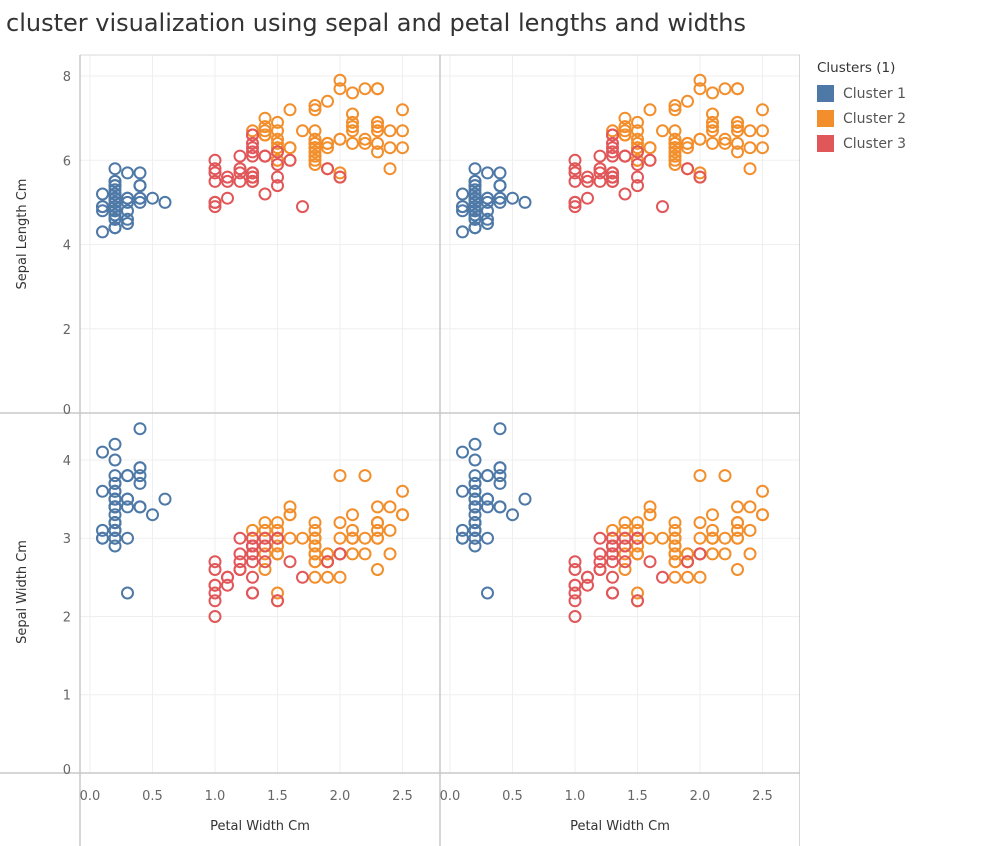 The width and height of the screenshot is (990, 846). Describe the element at coordinates (861, 143) in the screenshot. I see `legend-item-cluster-3: Cluster 3` at that location.